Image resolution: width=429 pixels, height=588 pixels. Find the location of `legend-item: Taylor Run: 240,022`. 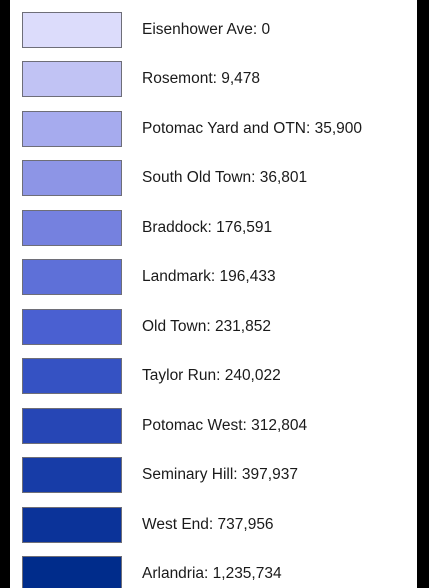

legend-item: Taylor Run: 240,022 is located at coordinates (219, 377).